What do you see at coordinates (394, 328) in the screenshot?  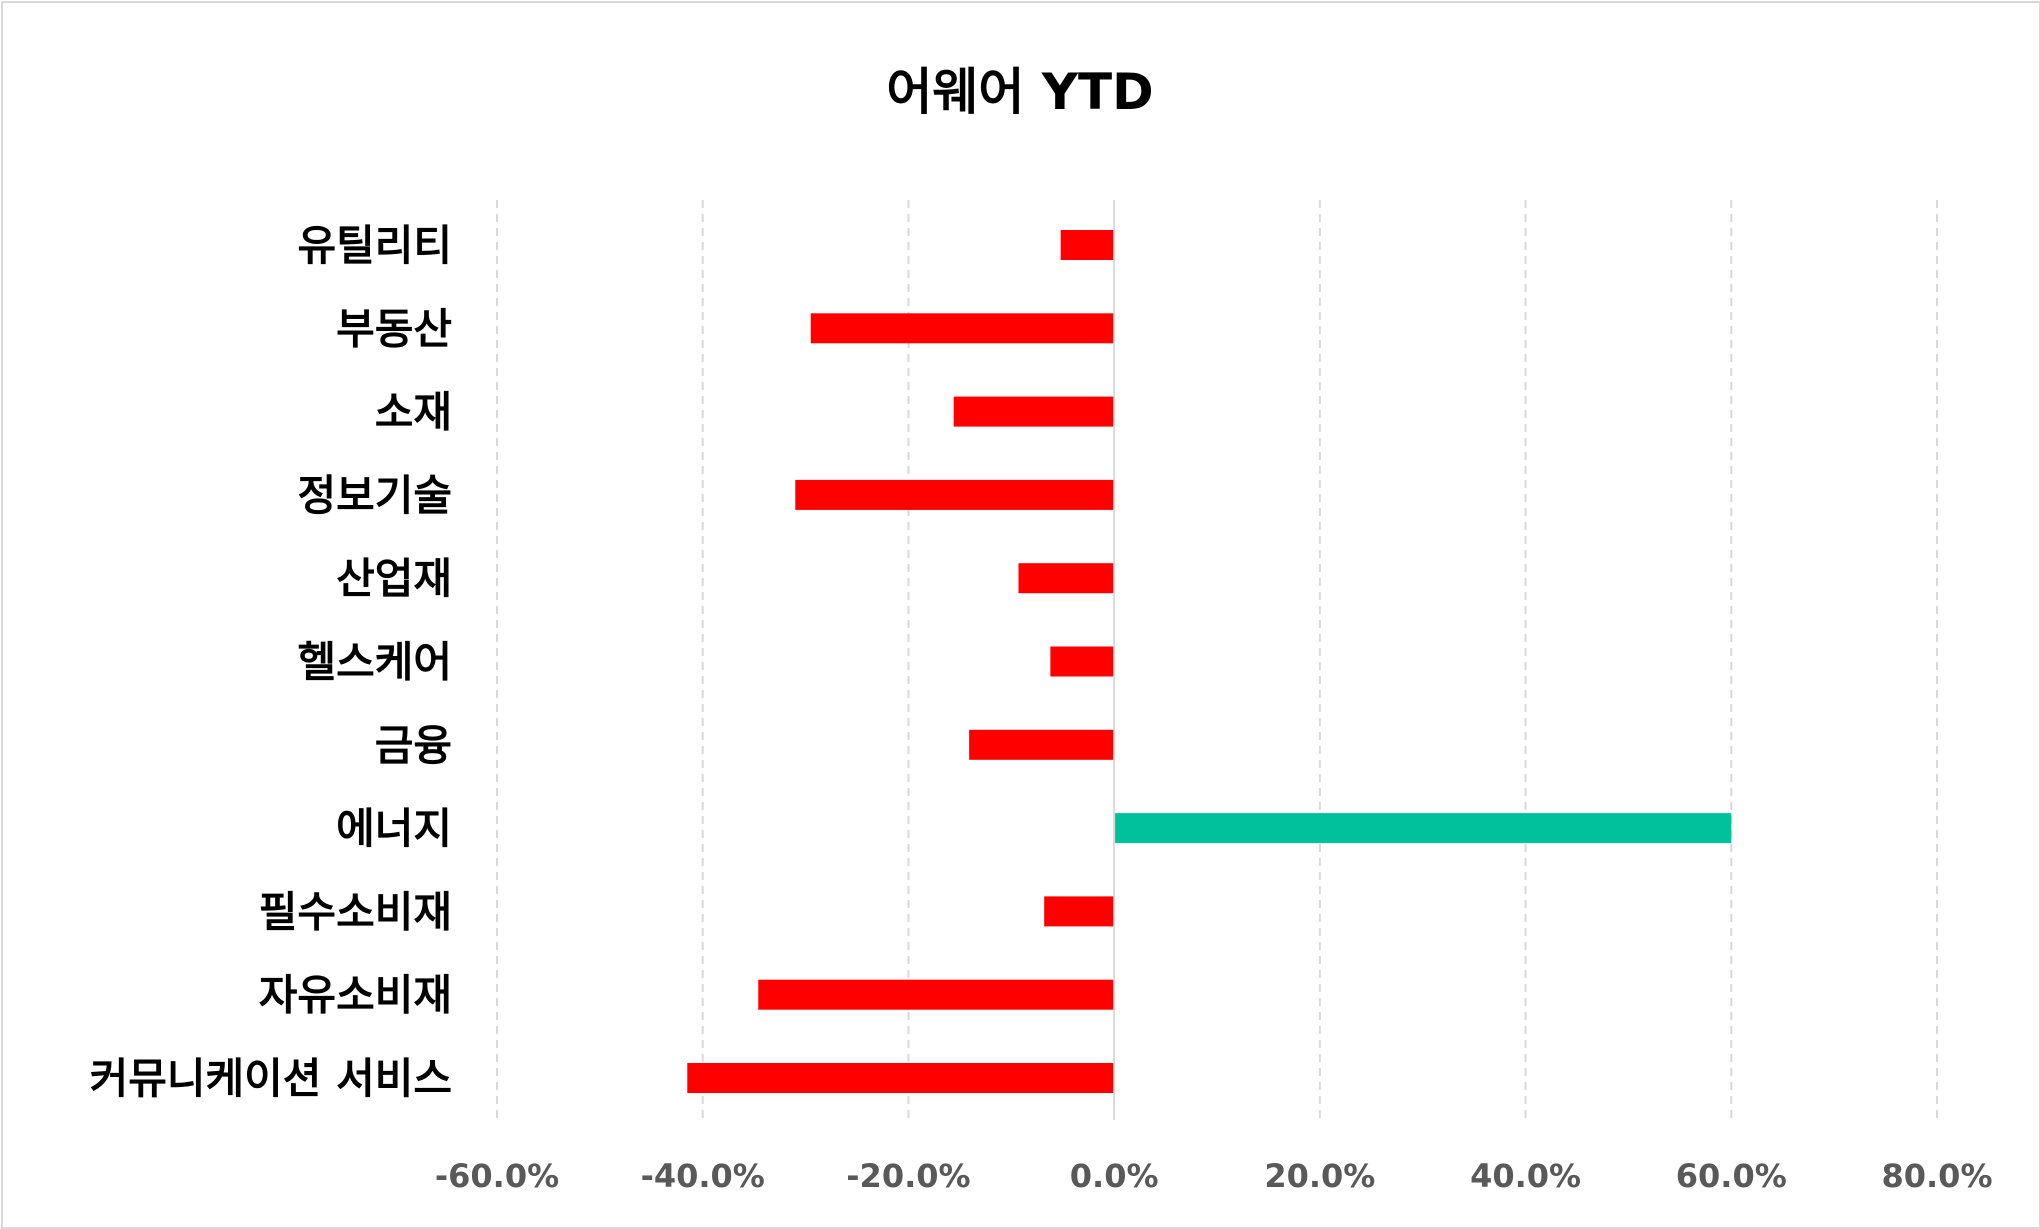 I see `category-label: 부동산` at bounding box center [394, 328].